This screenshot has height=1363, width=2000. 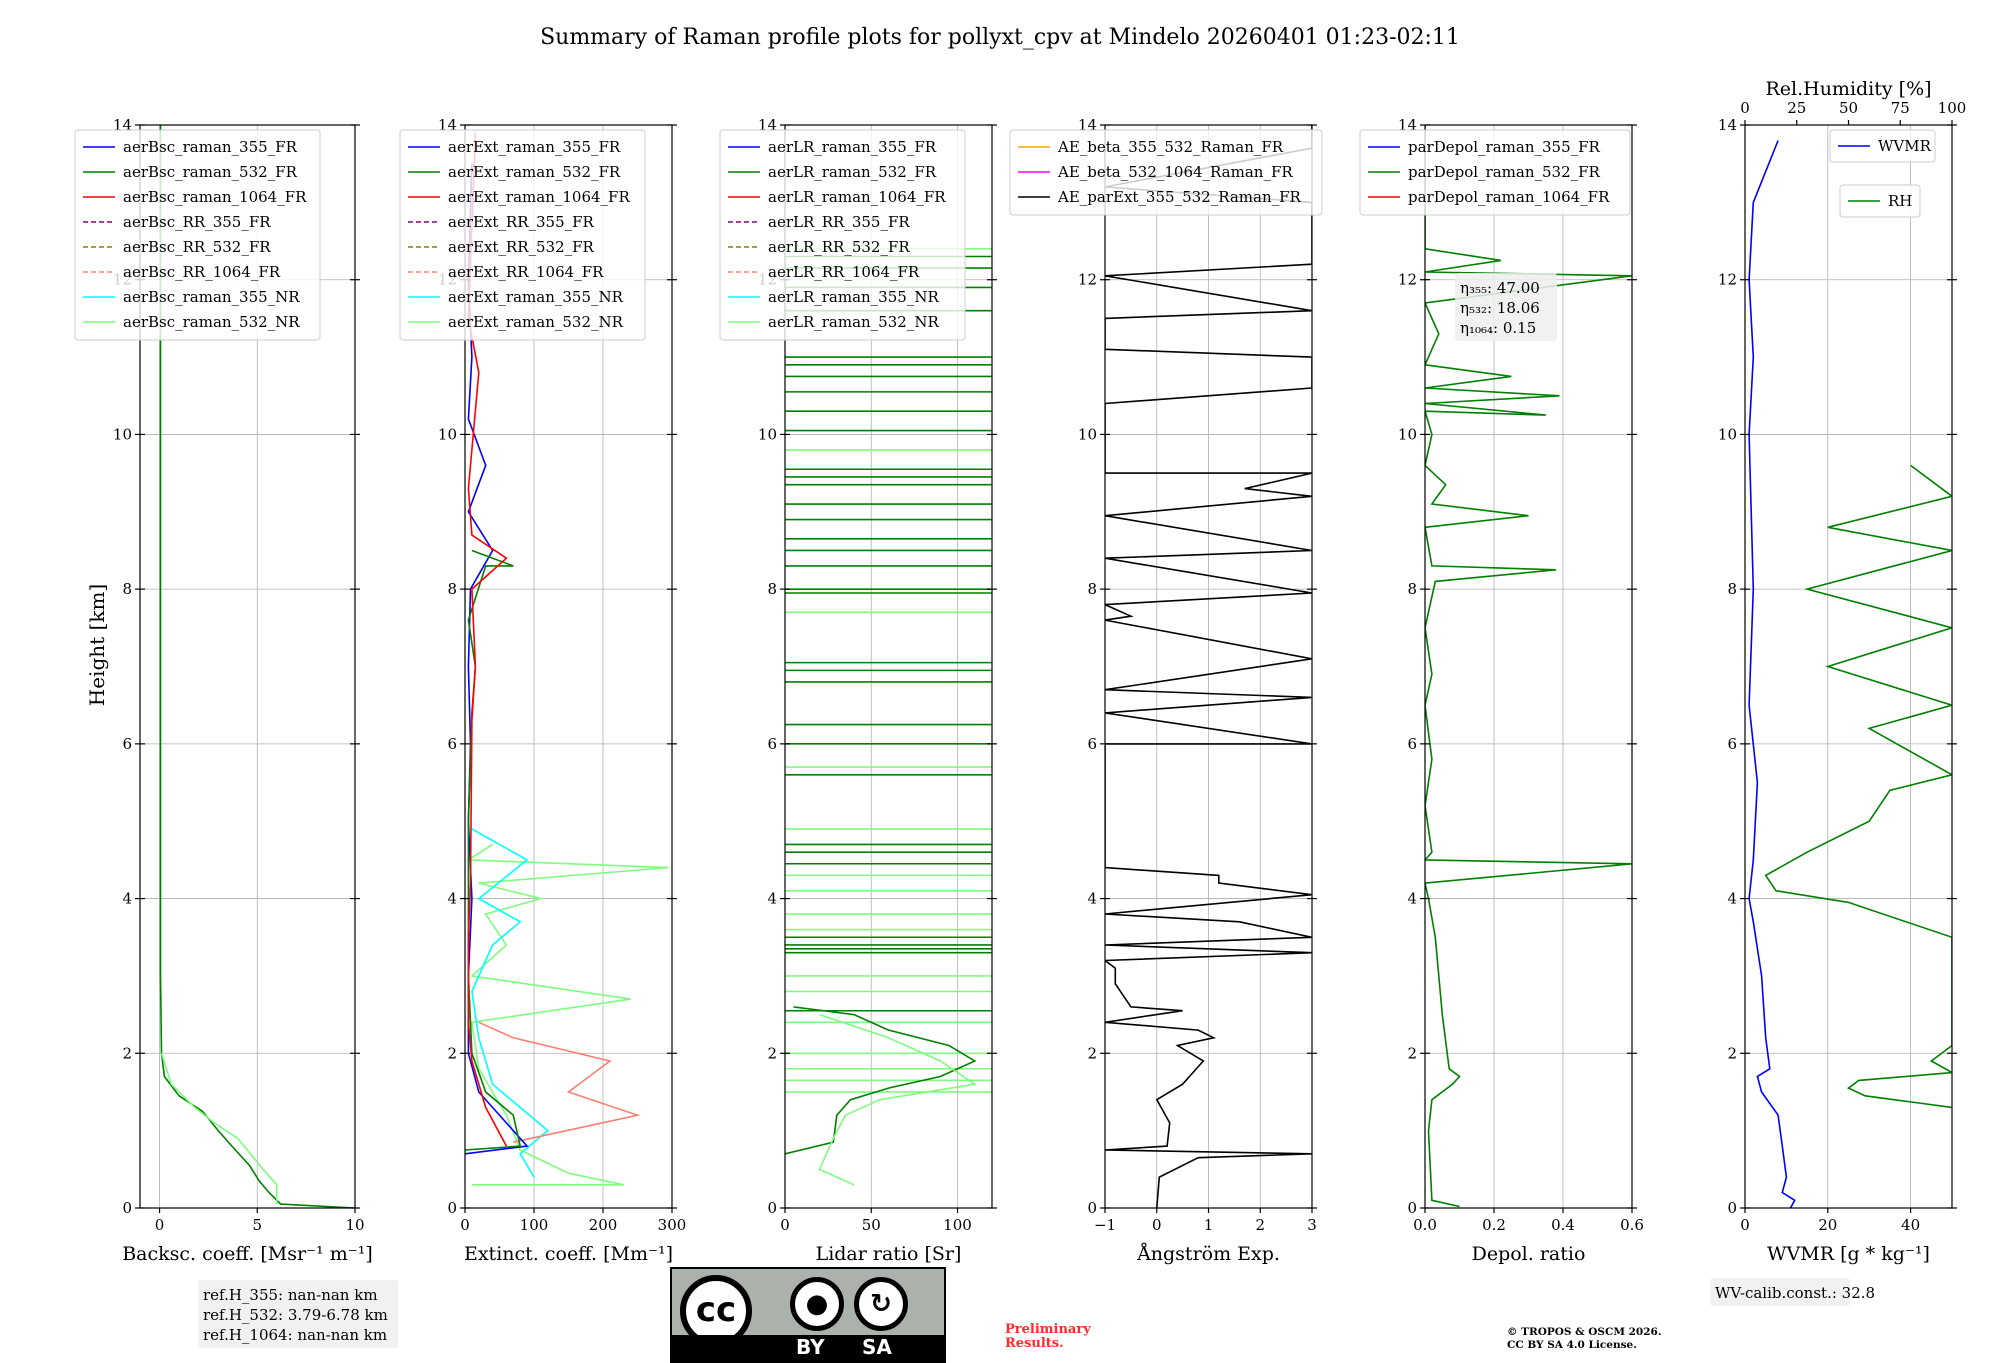 I want to click on legend-entry: aerLR_RR_532_FR, so click(x=839, y=247).